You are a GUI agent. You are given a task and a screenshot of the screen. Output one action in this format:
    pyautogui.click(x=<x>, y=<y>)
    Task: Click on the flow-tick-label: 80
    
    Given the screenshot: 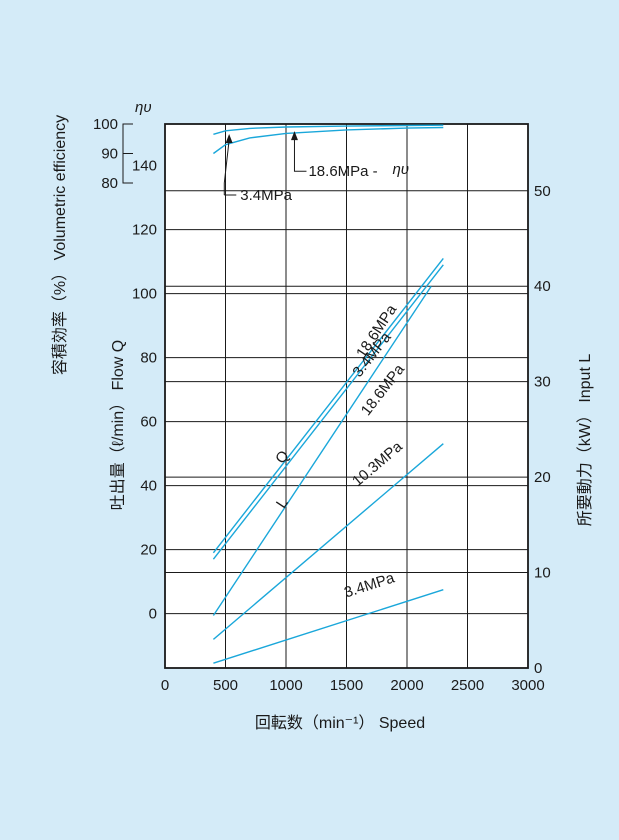 What is the action you would take?
    pyautogui.click(x=148, y=358)
    